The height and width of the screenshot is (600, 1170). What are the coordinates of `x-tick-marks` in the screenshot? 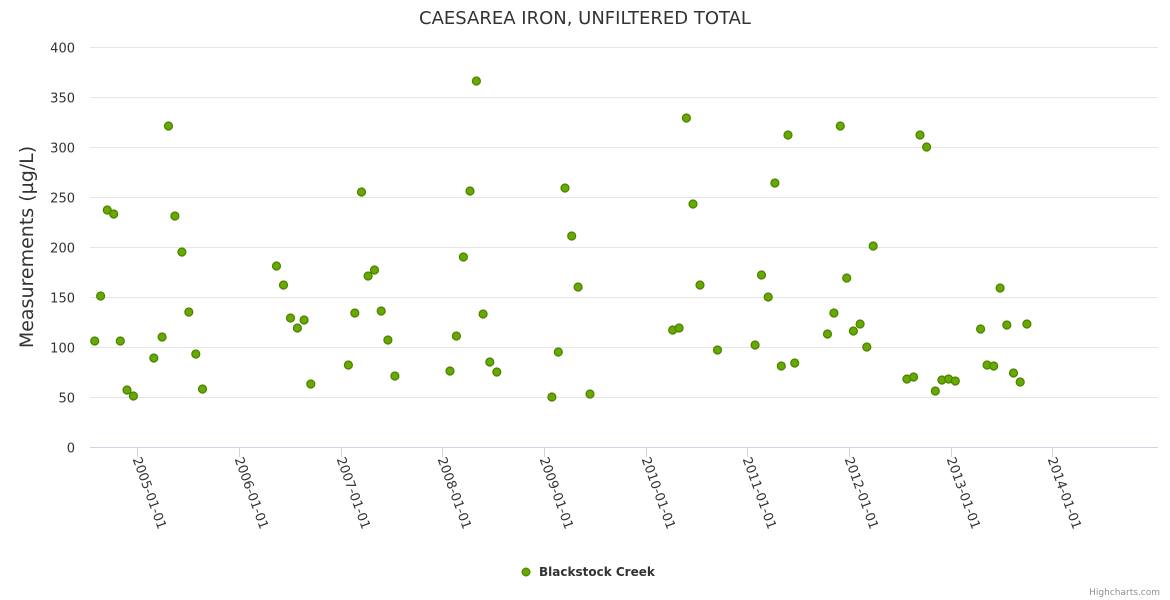 It's located at (595, 452).